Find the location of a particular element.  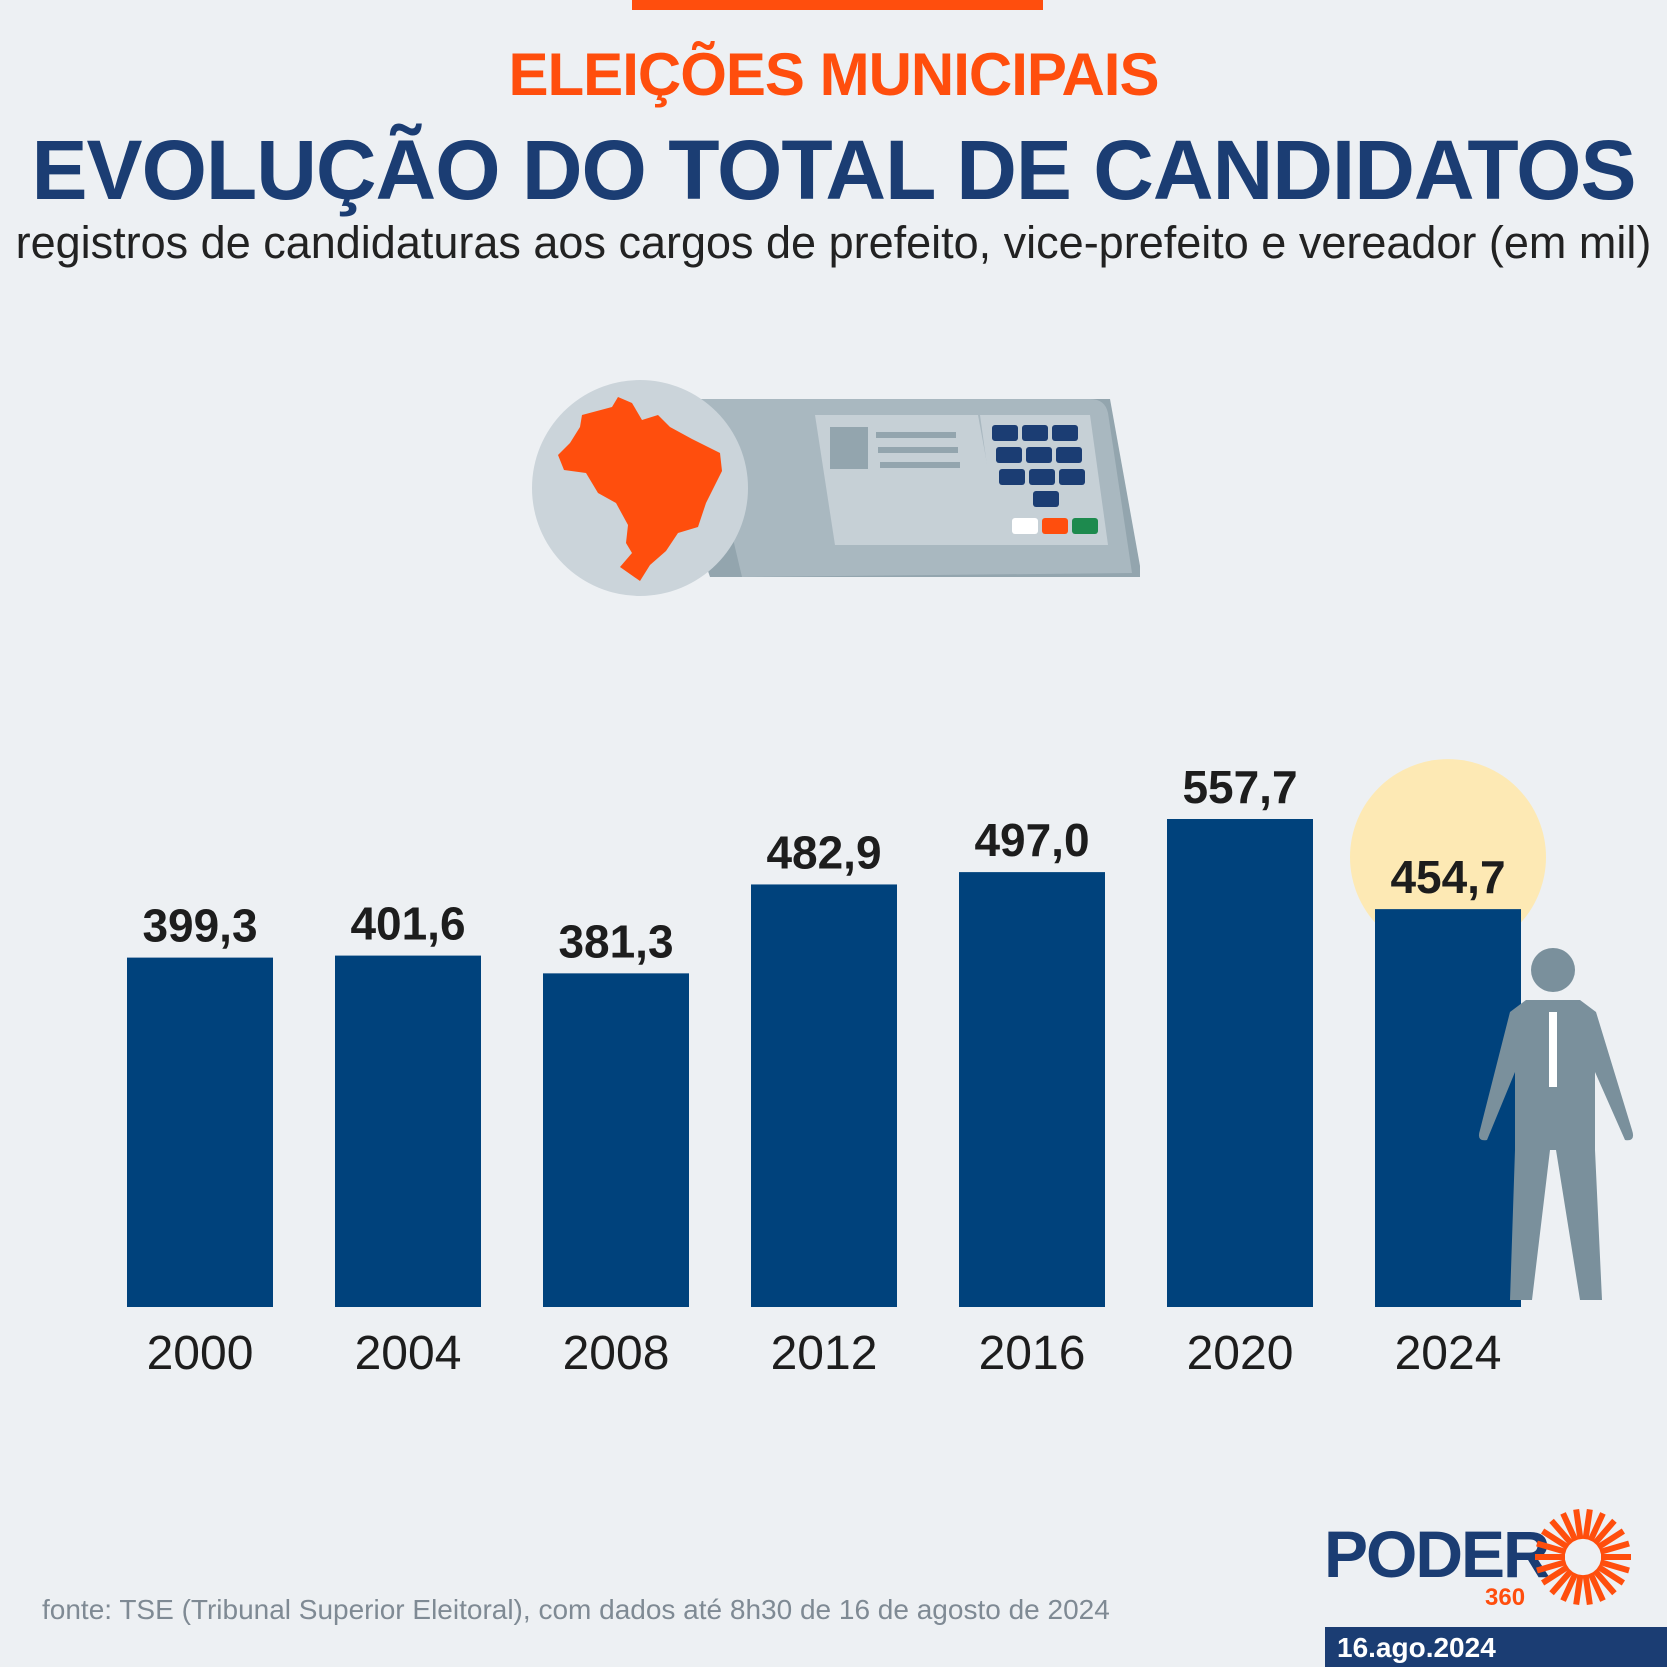

category-label-2012: 2012 is located at coordinates (824, 1353).